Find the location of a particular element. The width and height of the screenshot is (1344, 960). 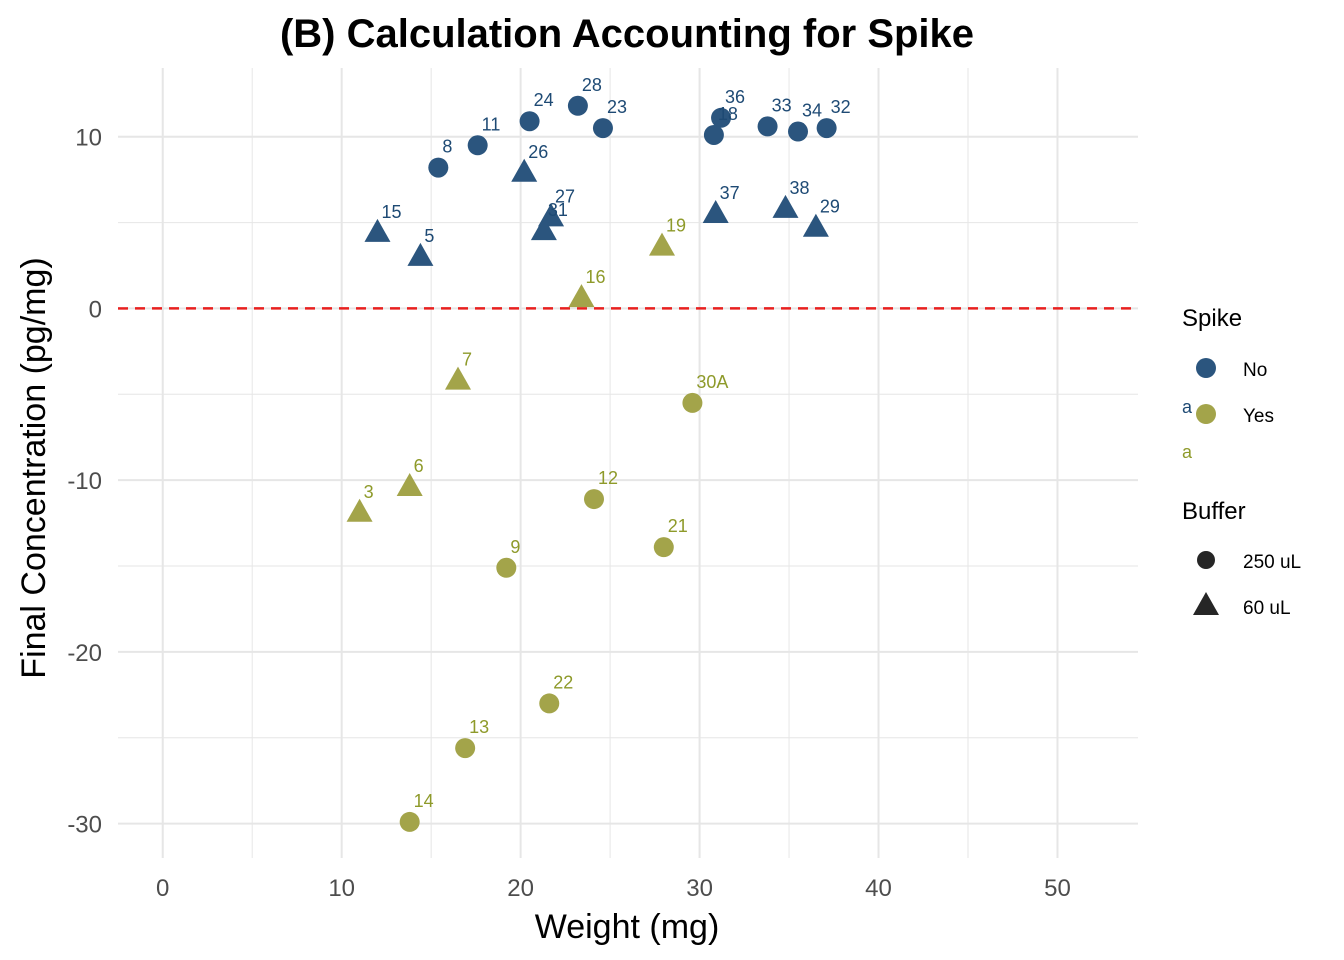

data-point-label: 5 is located at coordinates (429, 236).